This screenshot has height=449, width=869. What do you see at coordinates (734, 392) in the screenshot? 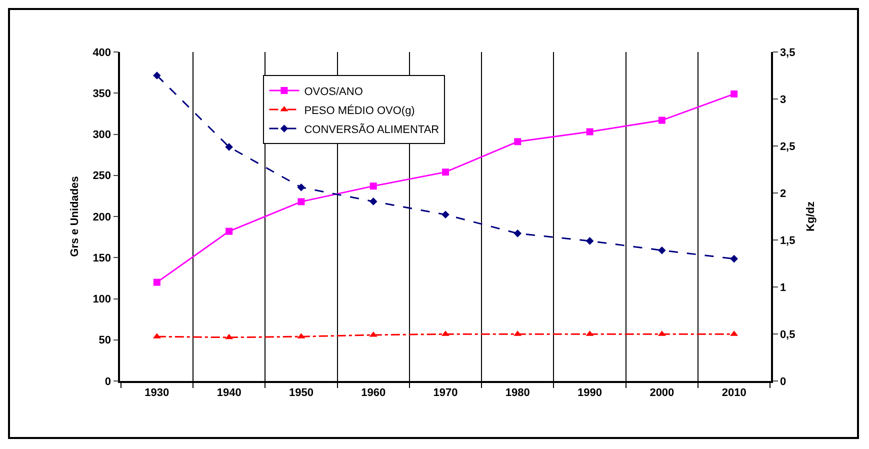
I see `x-tick-label: 2010` at bounding box center [734, 392].